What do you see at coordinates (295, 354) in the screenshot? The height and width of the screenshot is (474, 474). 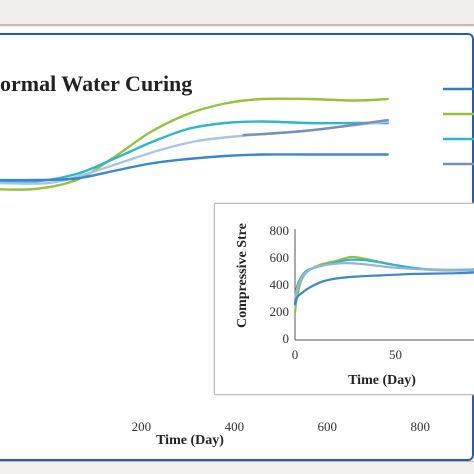 I see `inset-x-tick-label: 0` at bounding box center [295, 354].